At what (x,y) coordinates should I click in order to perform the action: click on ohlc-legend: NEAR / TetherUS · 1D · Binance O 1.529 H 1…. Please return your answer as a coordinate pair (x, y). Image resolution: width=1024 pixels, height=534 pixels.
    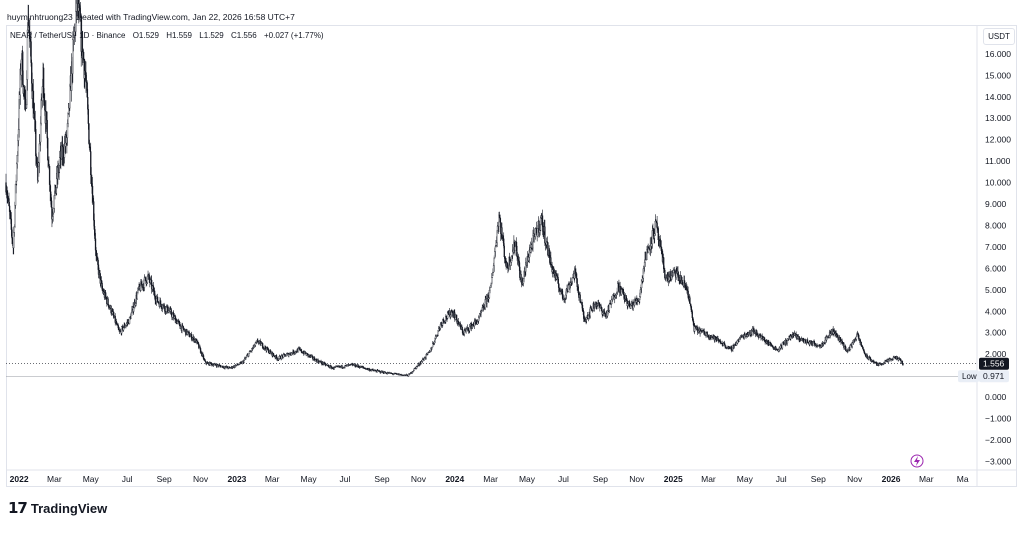
    Looking at the image, I should click on (167, 35).